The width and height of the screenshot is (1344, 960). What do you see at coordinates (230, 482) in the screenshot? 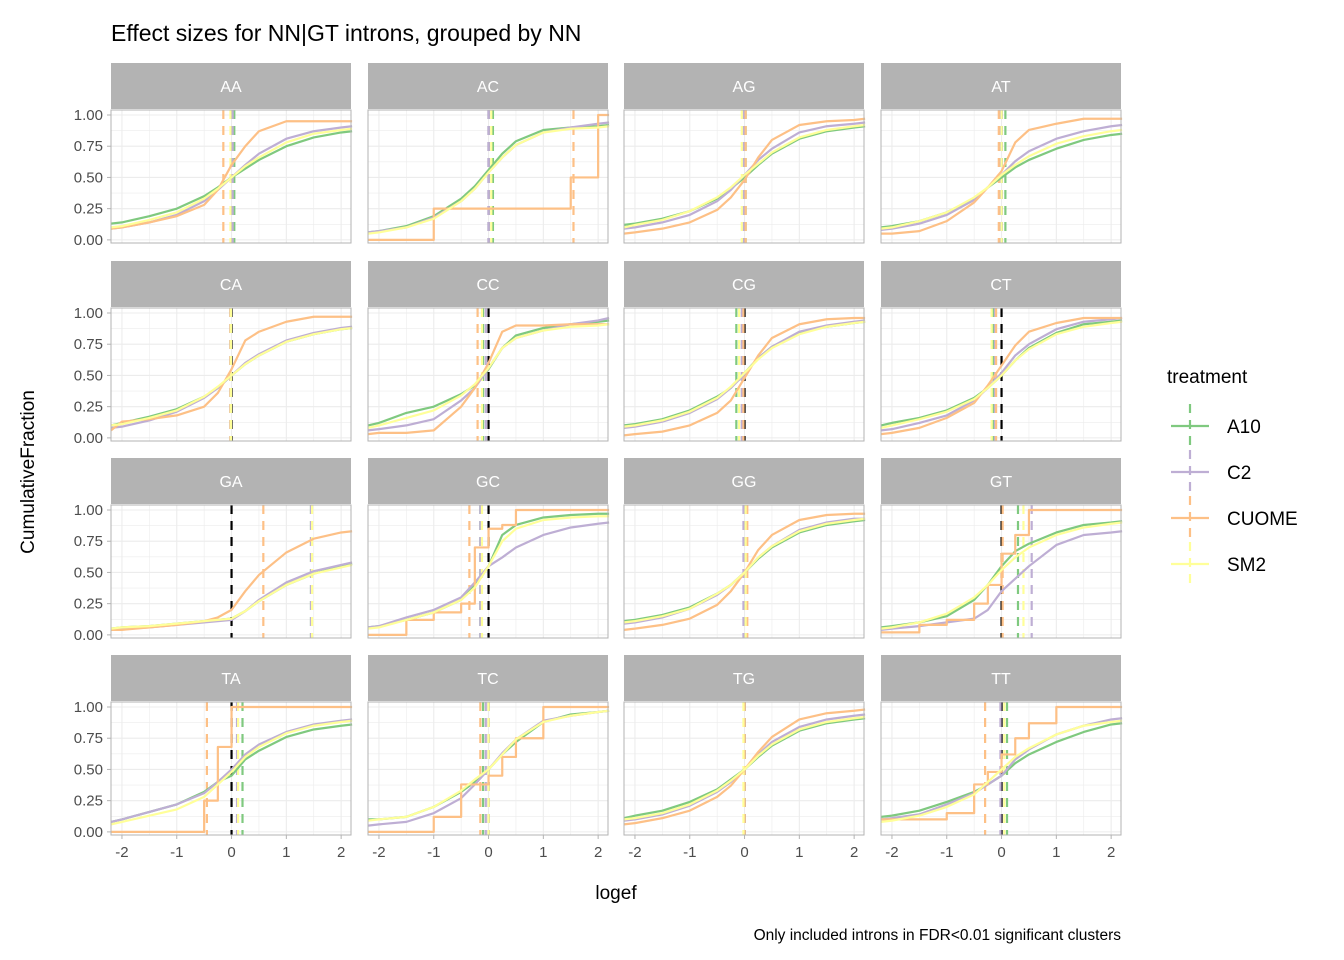
I see `strip-label: GA` at bounding box center [230, 482].